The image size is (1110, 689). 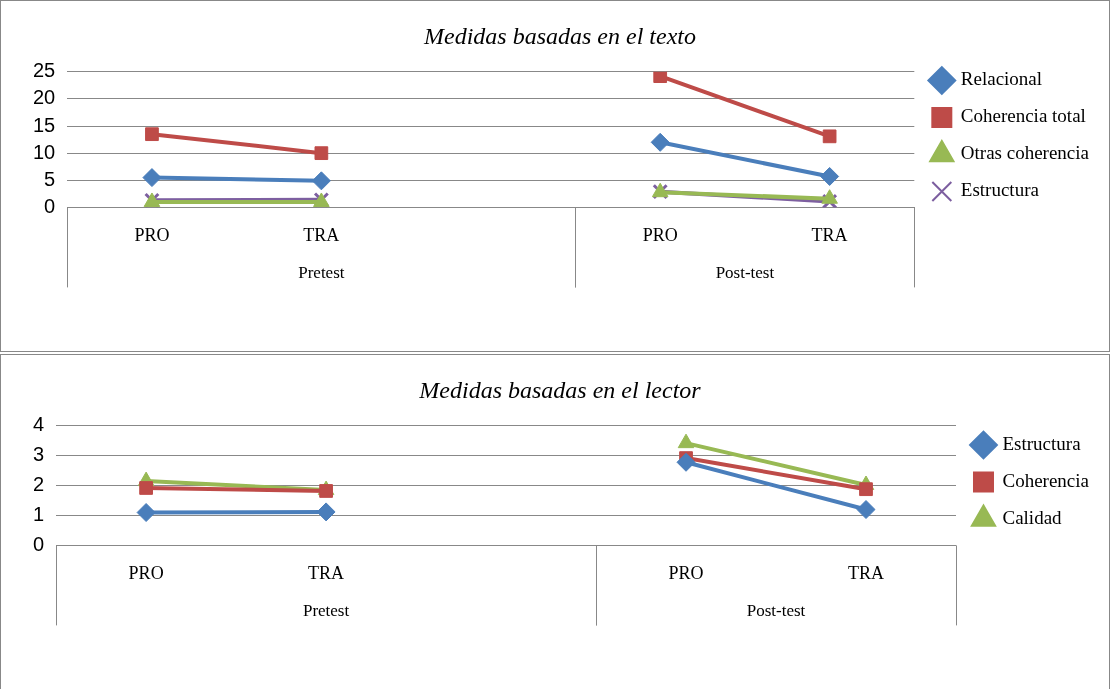 I want to click on y-tick-label: 10, so click(x=44, y=151).